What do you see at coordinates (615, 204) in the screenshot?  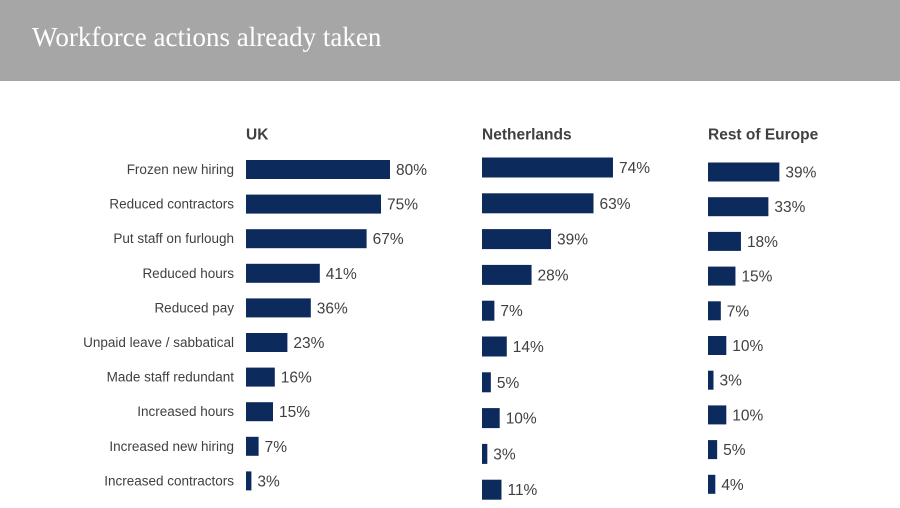 I see `data-label: 63%` at bounding box center [615, 204].